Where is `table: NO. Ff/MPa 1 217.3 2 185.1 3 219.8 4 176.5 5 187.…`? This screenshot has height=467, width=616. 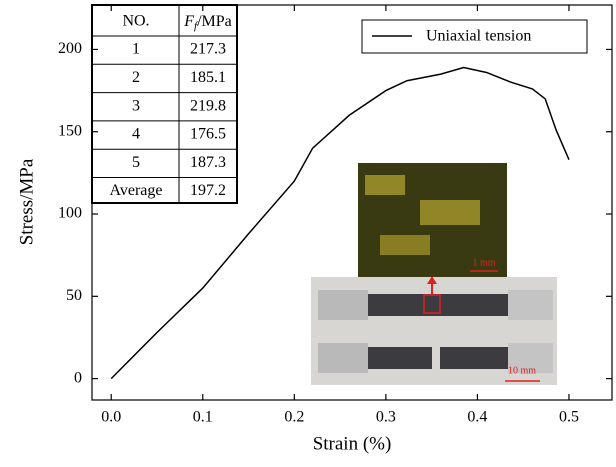 table: NO. Ff/MPa 1 217.3 2 185.1 3 219.8 4 176.5 5 187.… is located at coordinates (164, 104).